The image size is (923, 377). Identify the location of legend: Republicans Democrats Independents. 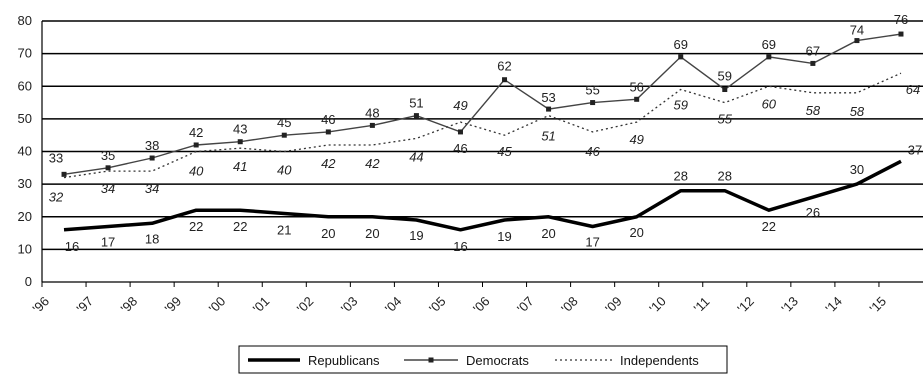
(483, 359).